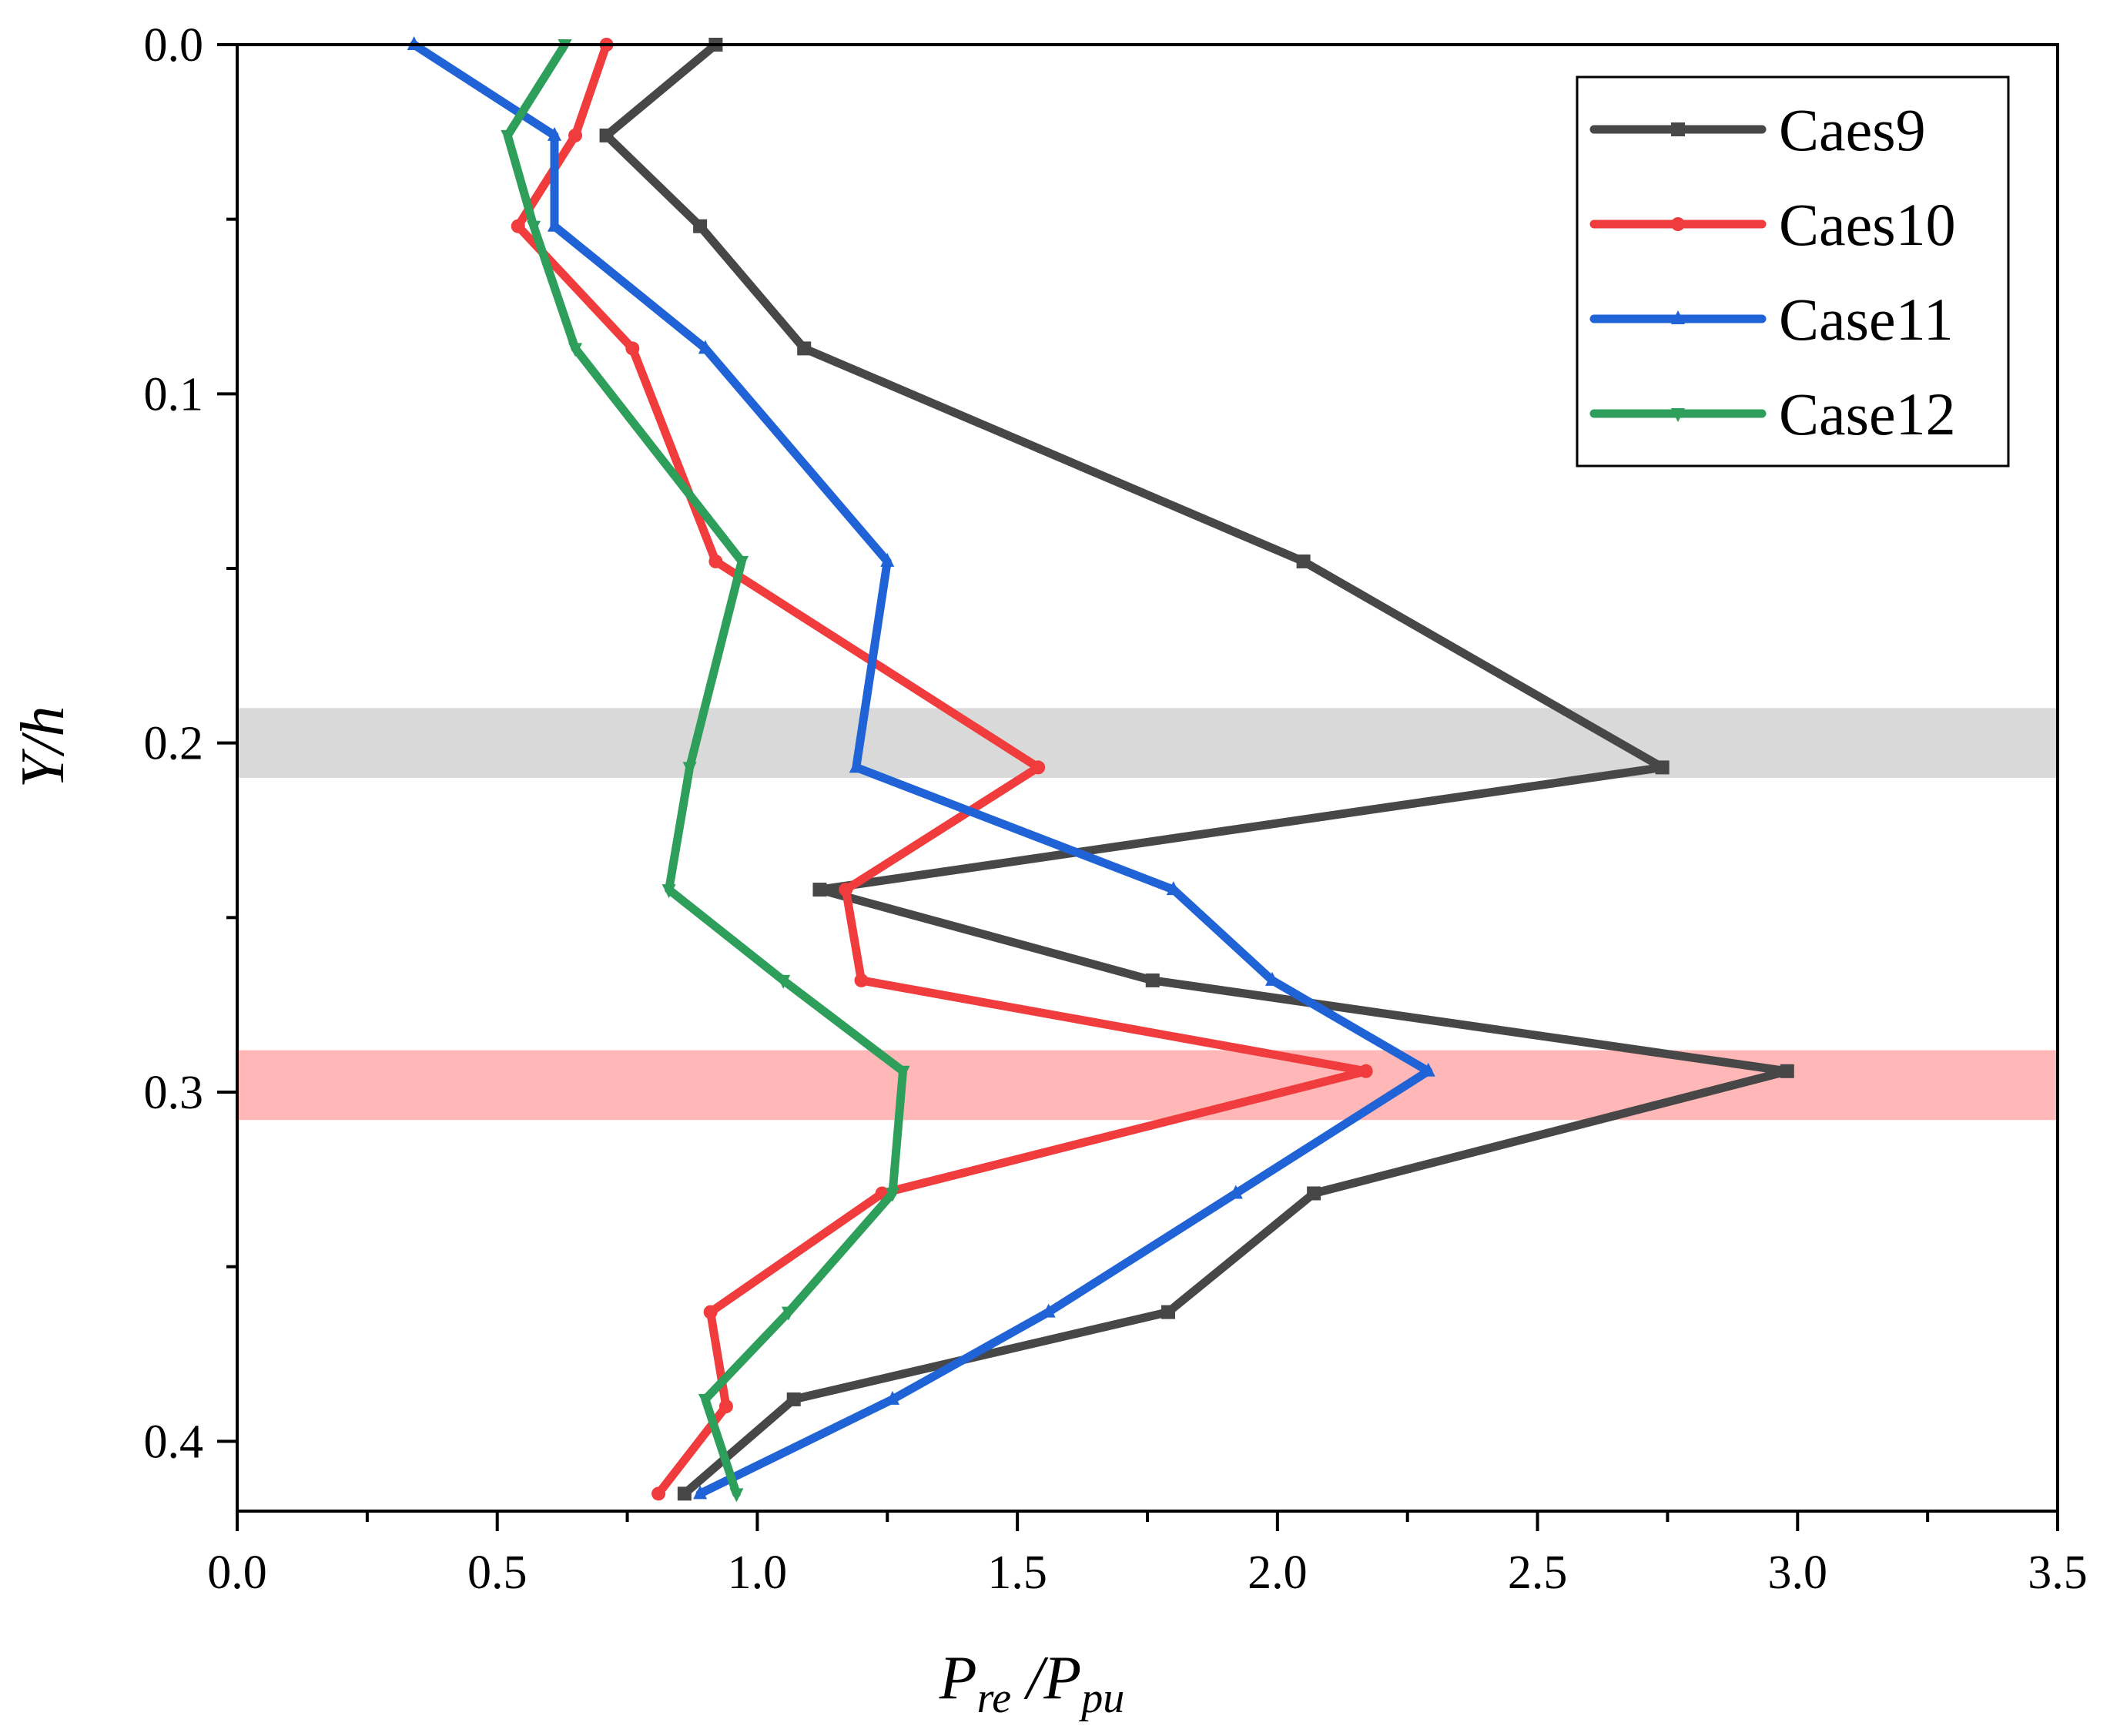  Describe the element at coordinates (1101, 1698) in the screenshot. I see `x-label-sub2: pu` at that location.